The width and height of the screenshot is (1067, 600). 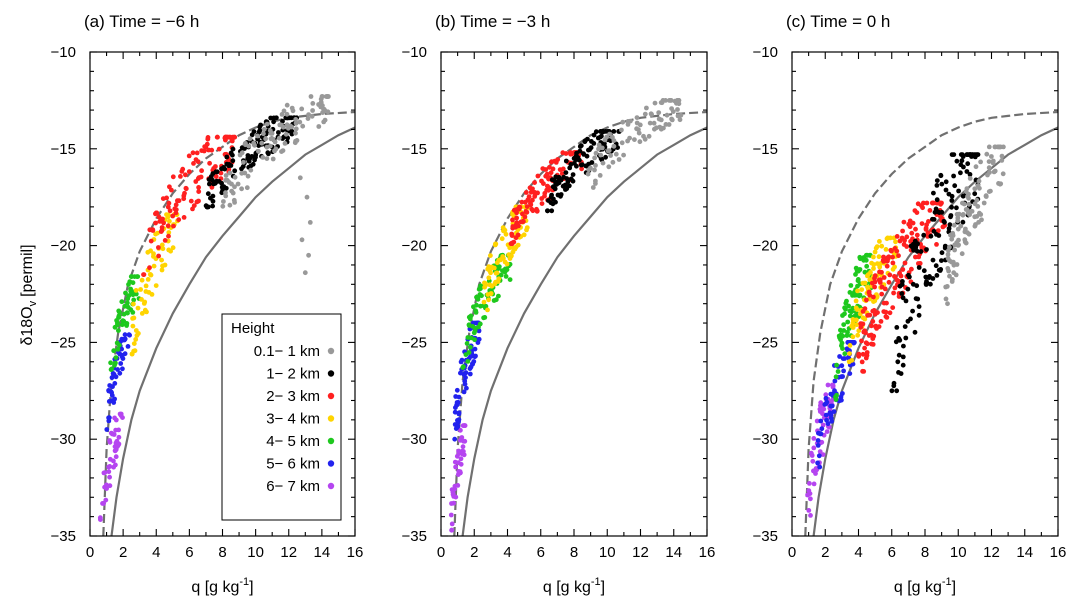 What do you see at coordinates (414, 536) in the screenshot?
I see `y-tick-label: −35` at bounding box center [414, 536].